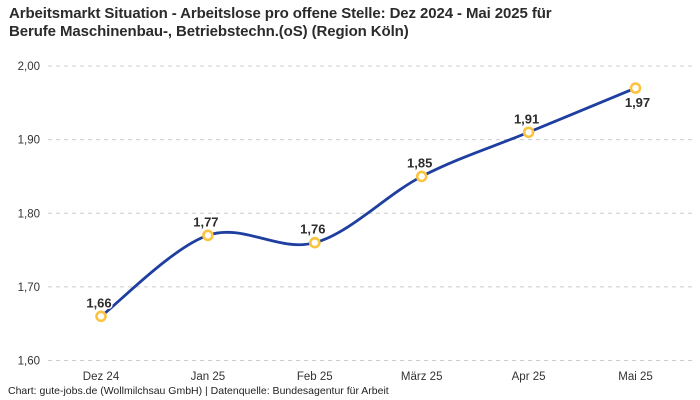  I want to click on y-axis-tick-label: 1,80, so click(29, 214).